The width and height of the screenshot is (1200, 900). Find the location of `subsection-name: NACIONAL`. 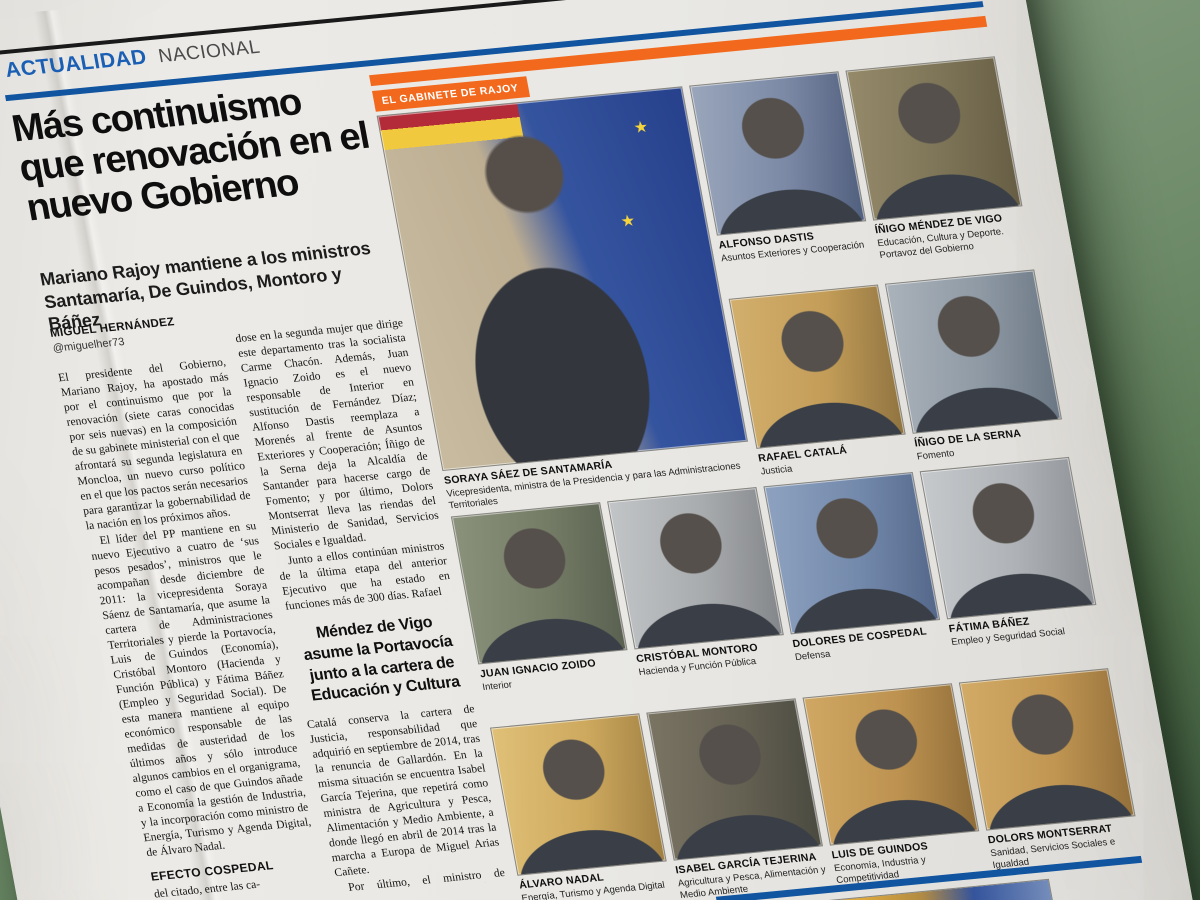

subsection-name: NACIONAL is located at coordinates (209, 52).